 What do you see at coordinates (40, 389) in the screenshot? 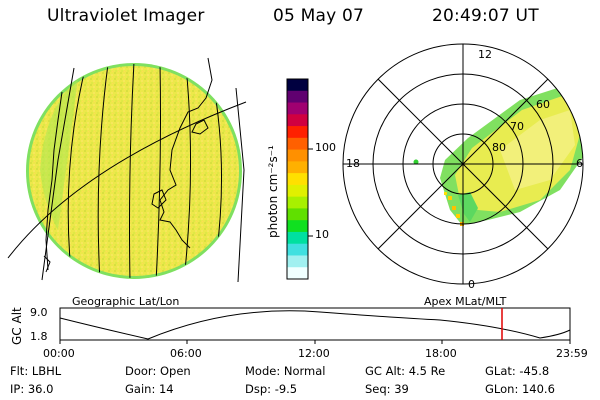
I see `ip-value: 36.0` at bounding box center [40, 389].